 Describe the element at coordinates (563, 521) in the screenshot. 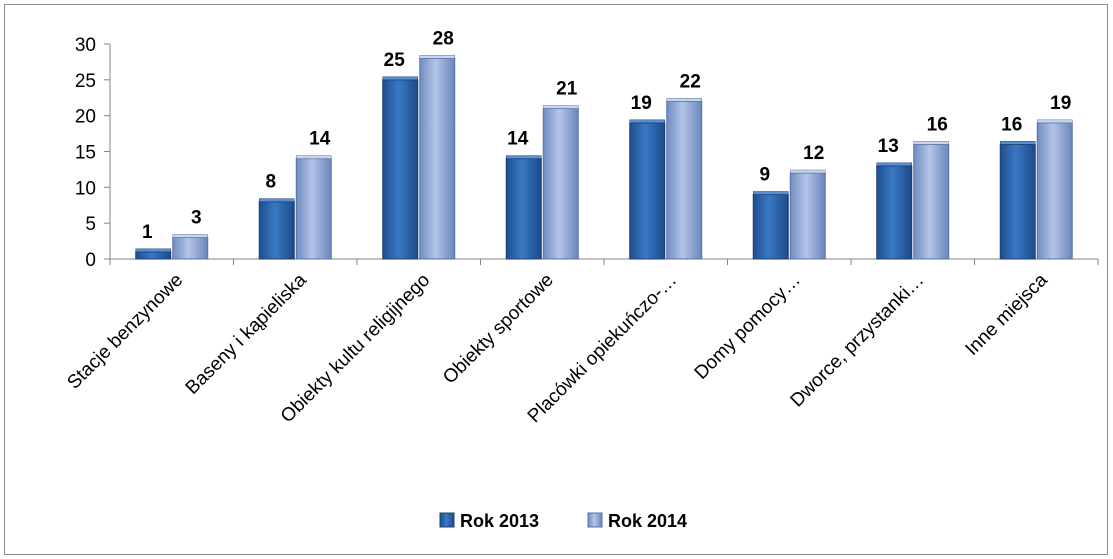

I see `legend: Rok 2013 Rok 2014` at that location.